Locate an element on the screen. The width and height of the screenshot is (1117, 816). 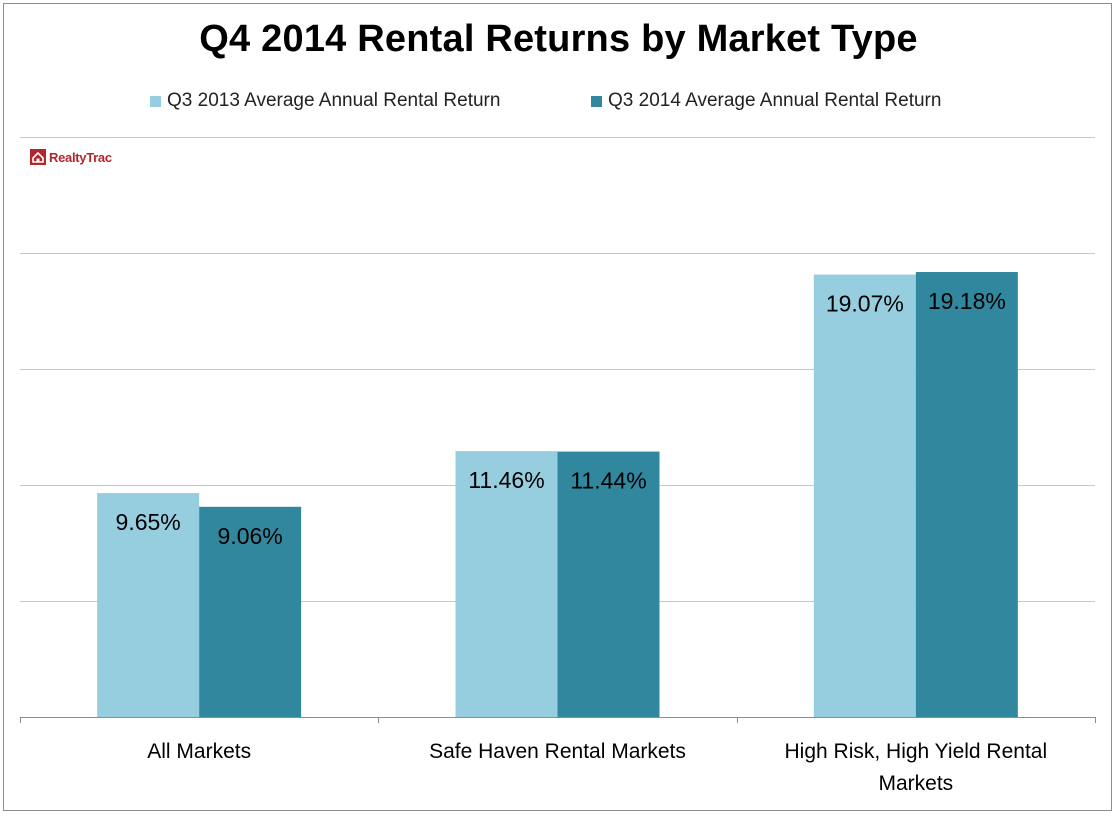
legend-label-q3-2013: Q3 2013 Average Annual Rental Return is located at coordinates (334, 100).